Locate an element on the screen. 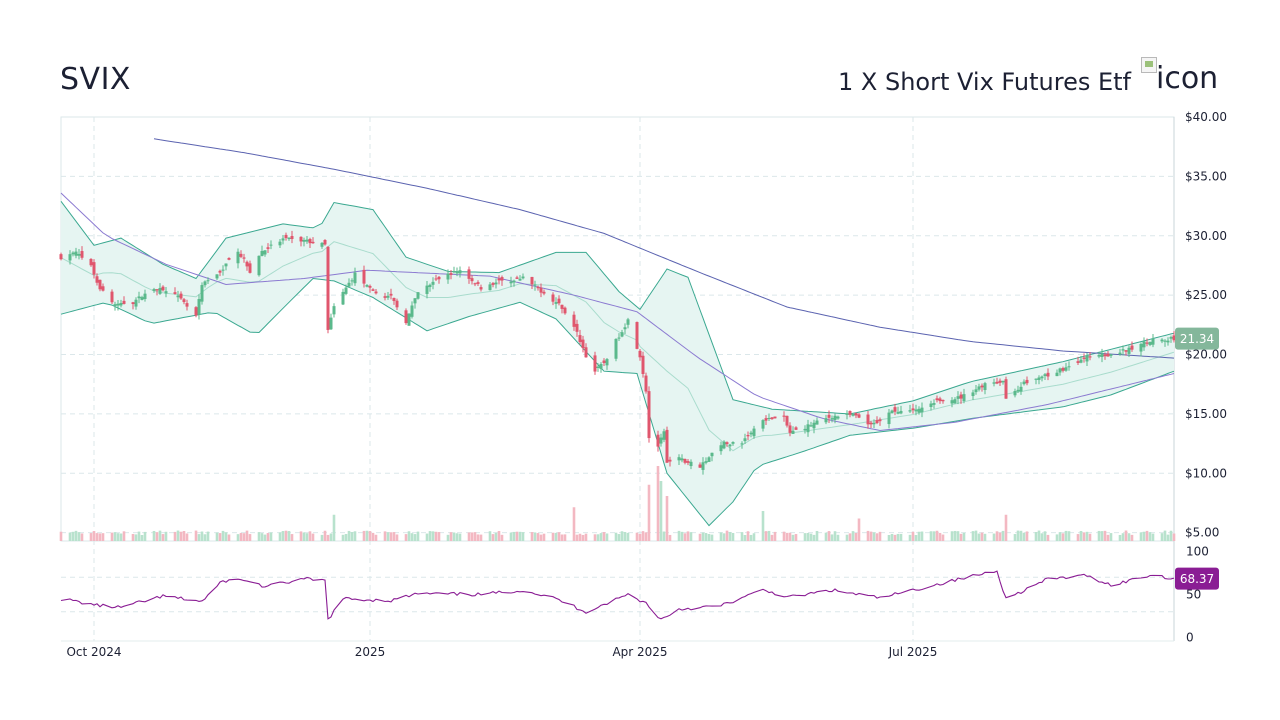 This screenshot has width=1280, height=720. rsi-line is located at coordinates (617, 595).